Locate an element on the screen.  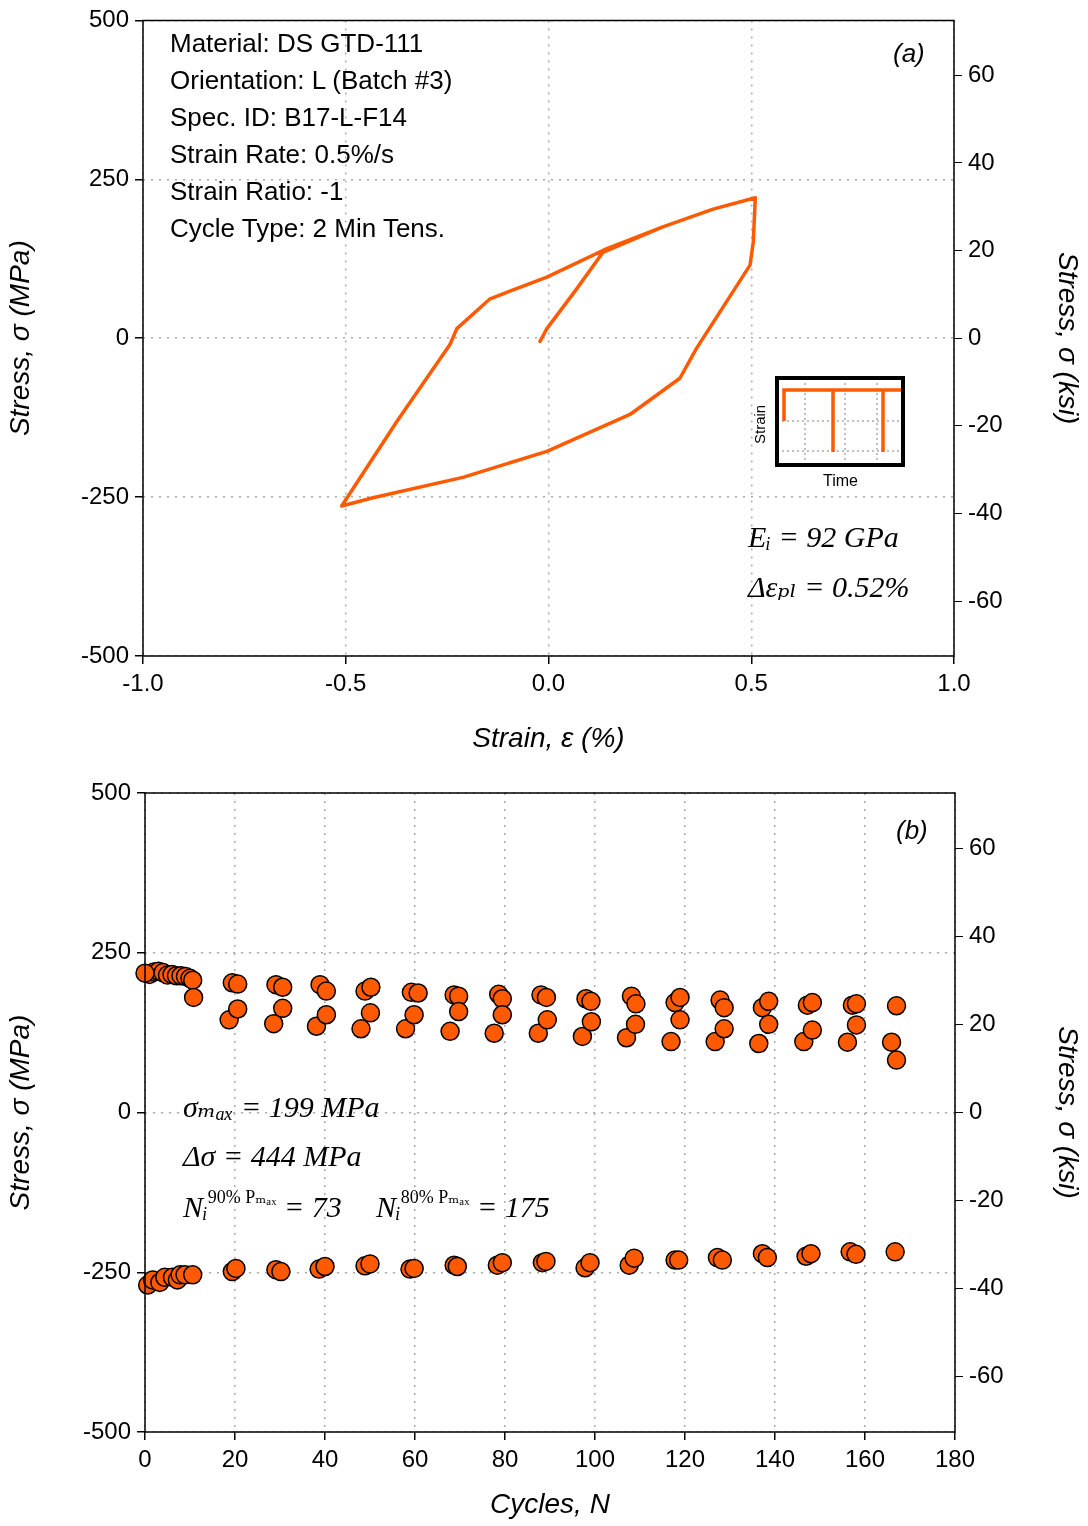
x-tick-label: -1.0 is located at coordinates (143, 683).